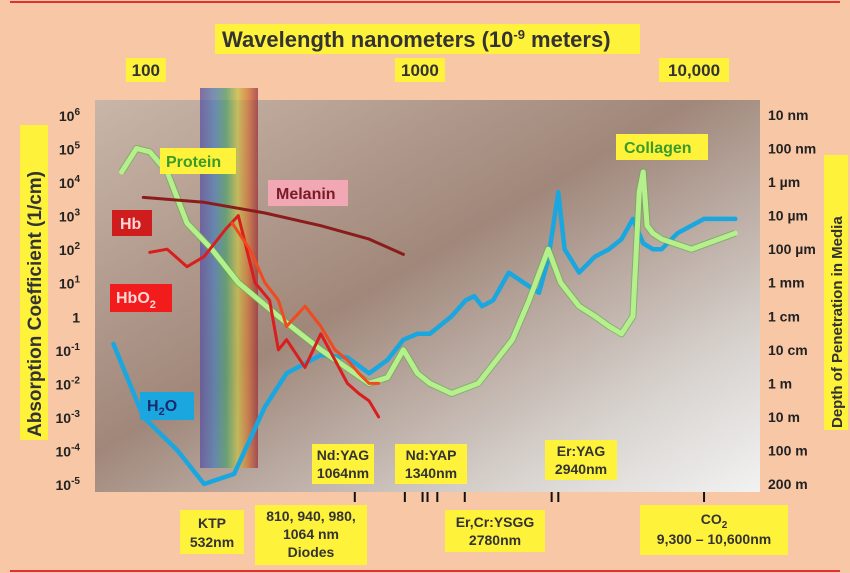  I want to click on y2-tick-label: 1 µm, so click(784, 182).